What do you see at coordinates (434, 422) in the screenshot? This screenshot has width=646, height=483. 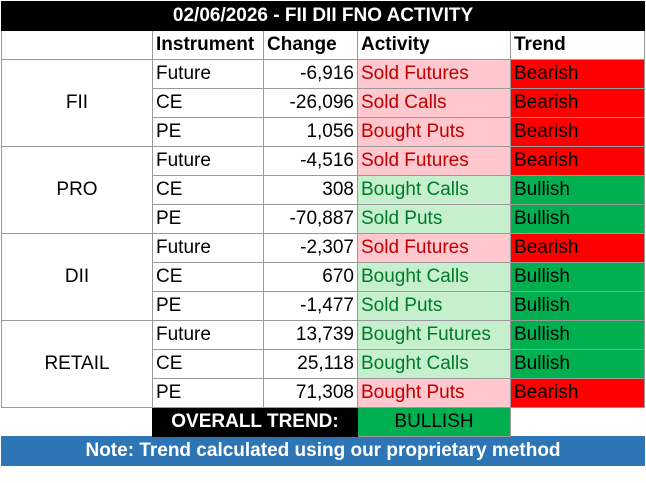 I see `overall-trend-value: BULLISH` at bounding box center [434, 422].